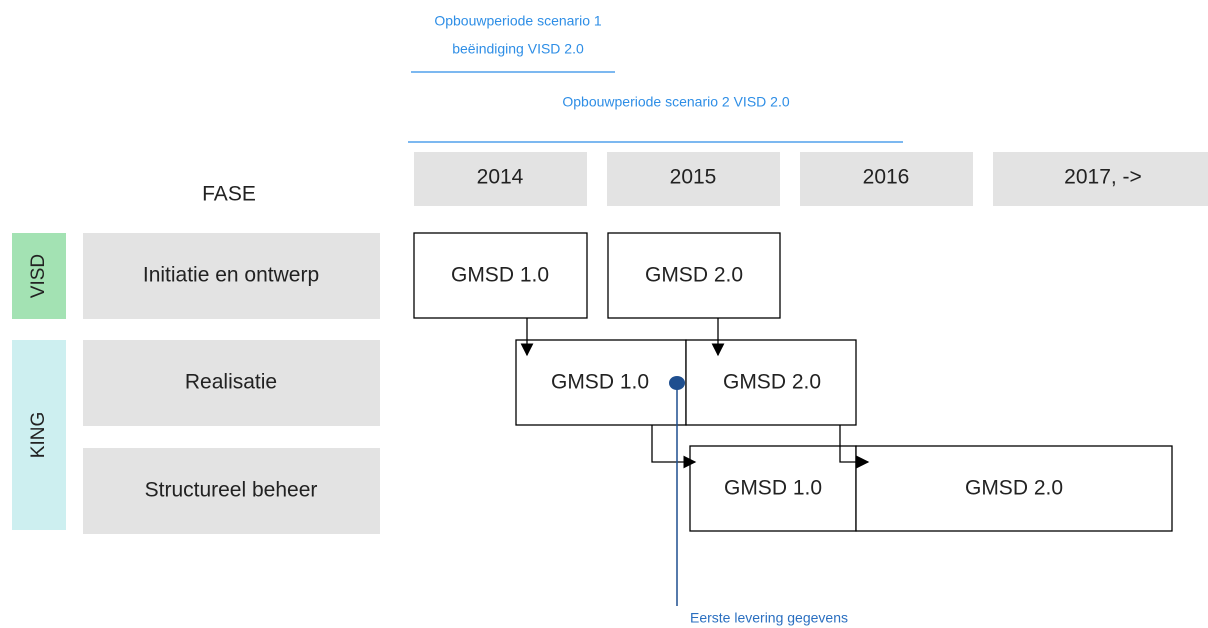 The height and width of the screenshot is (628, 1208). I want to click on year-label: 2015, so click(693, 177).